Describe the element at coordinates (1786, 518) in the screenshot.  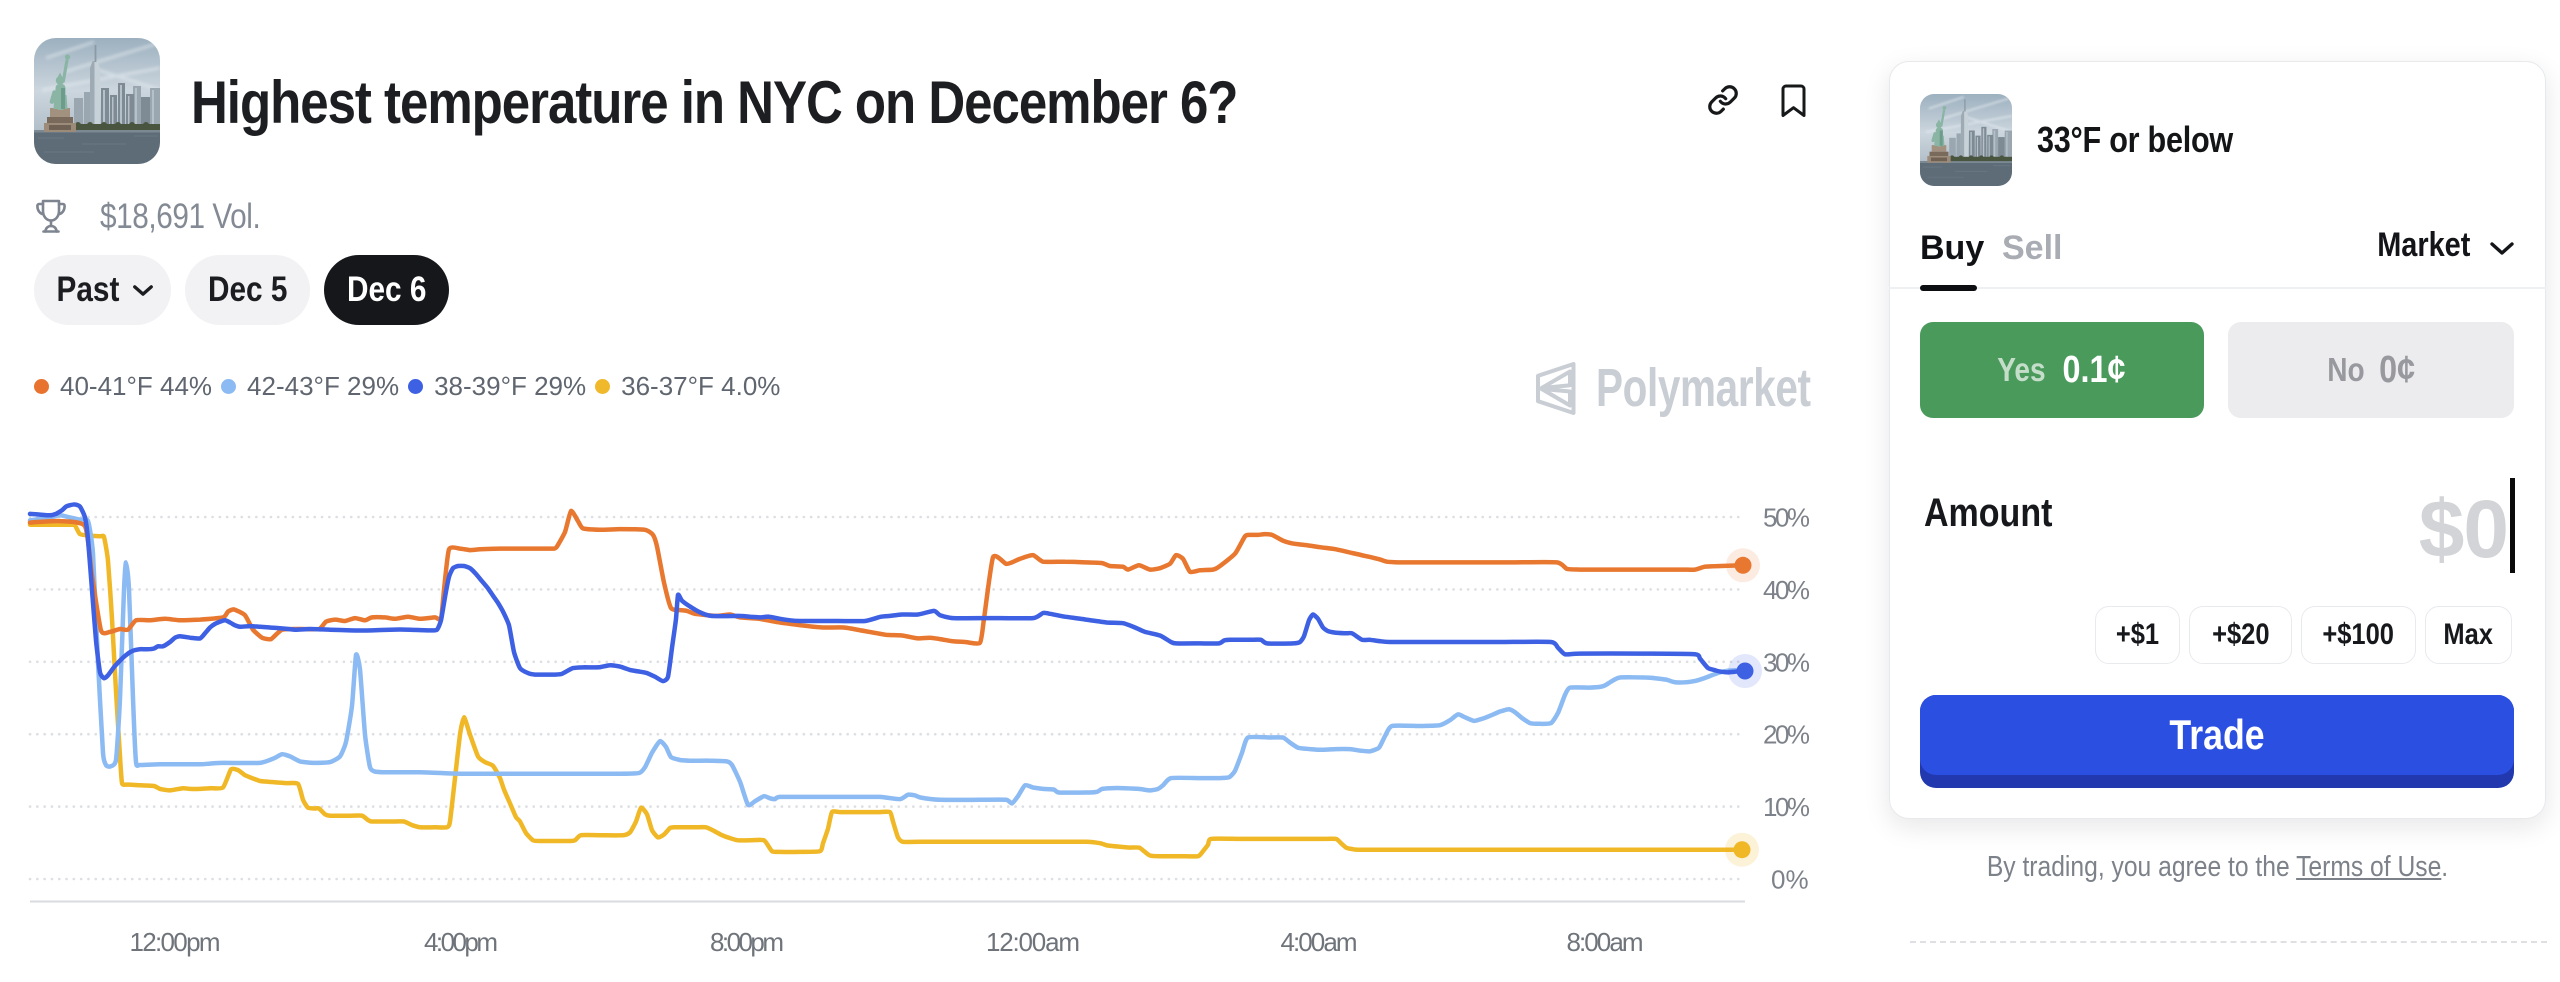
I see `svg-text: 50%` at that location.